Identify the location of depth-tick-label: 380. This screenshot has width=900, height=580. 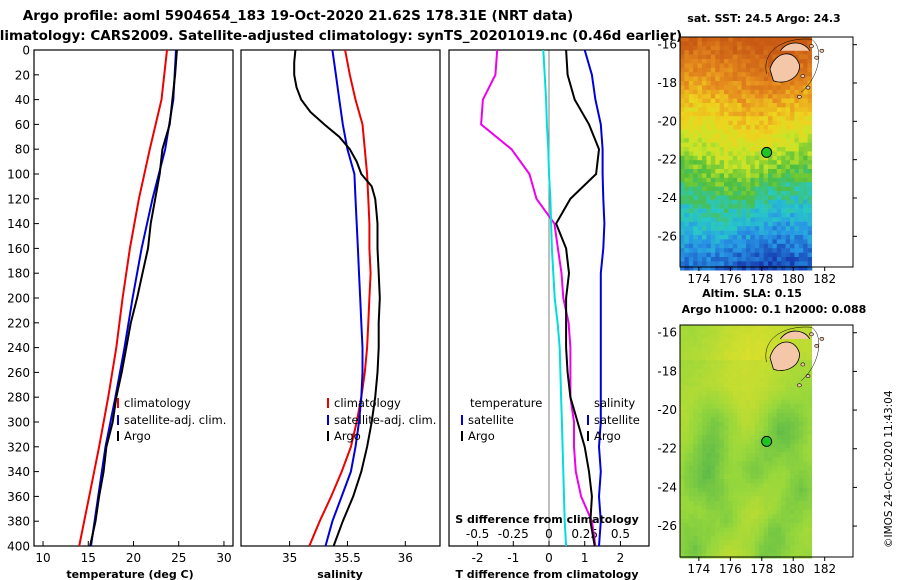
(18, 522).